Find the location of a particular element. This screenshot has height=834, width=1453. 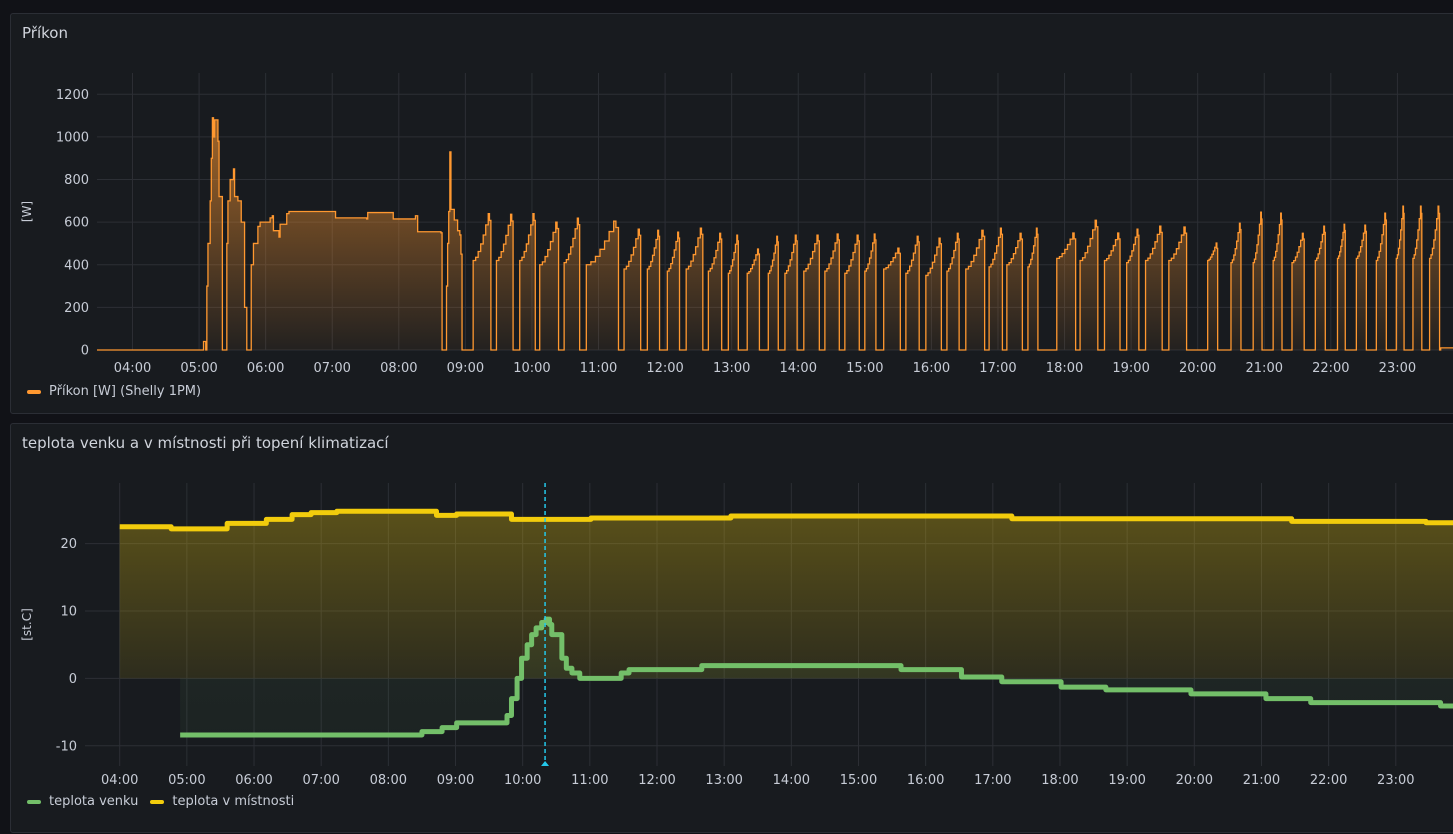

legend-item-outdoor: teplota venku is located at coordinates (82, 801).